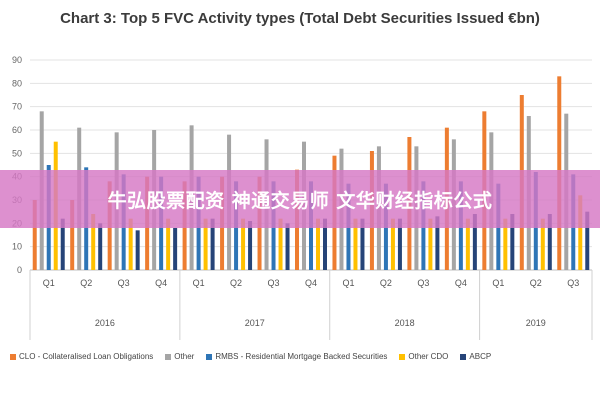 The image size is (600, 400). What do you see at coordinates (480, 356) in the screenshot?
I see `legend-label: ABCP` at bounding box center [480, 356].